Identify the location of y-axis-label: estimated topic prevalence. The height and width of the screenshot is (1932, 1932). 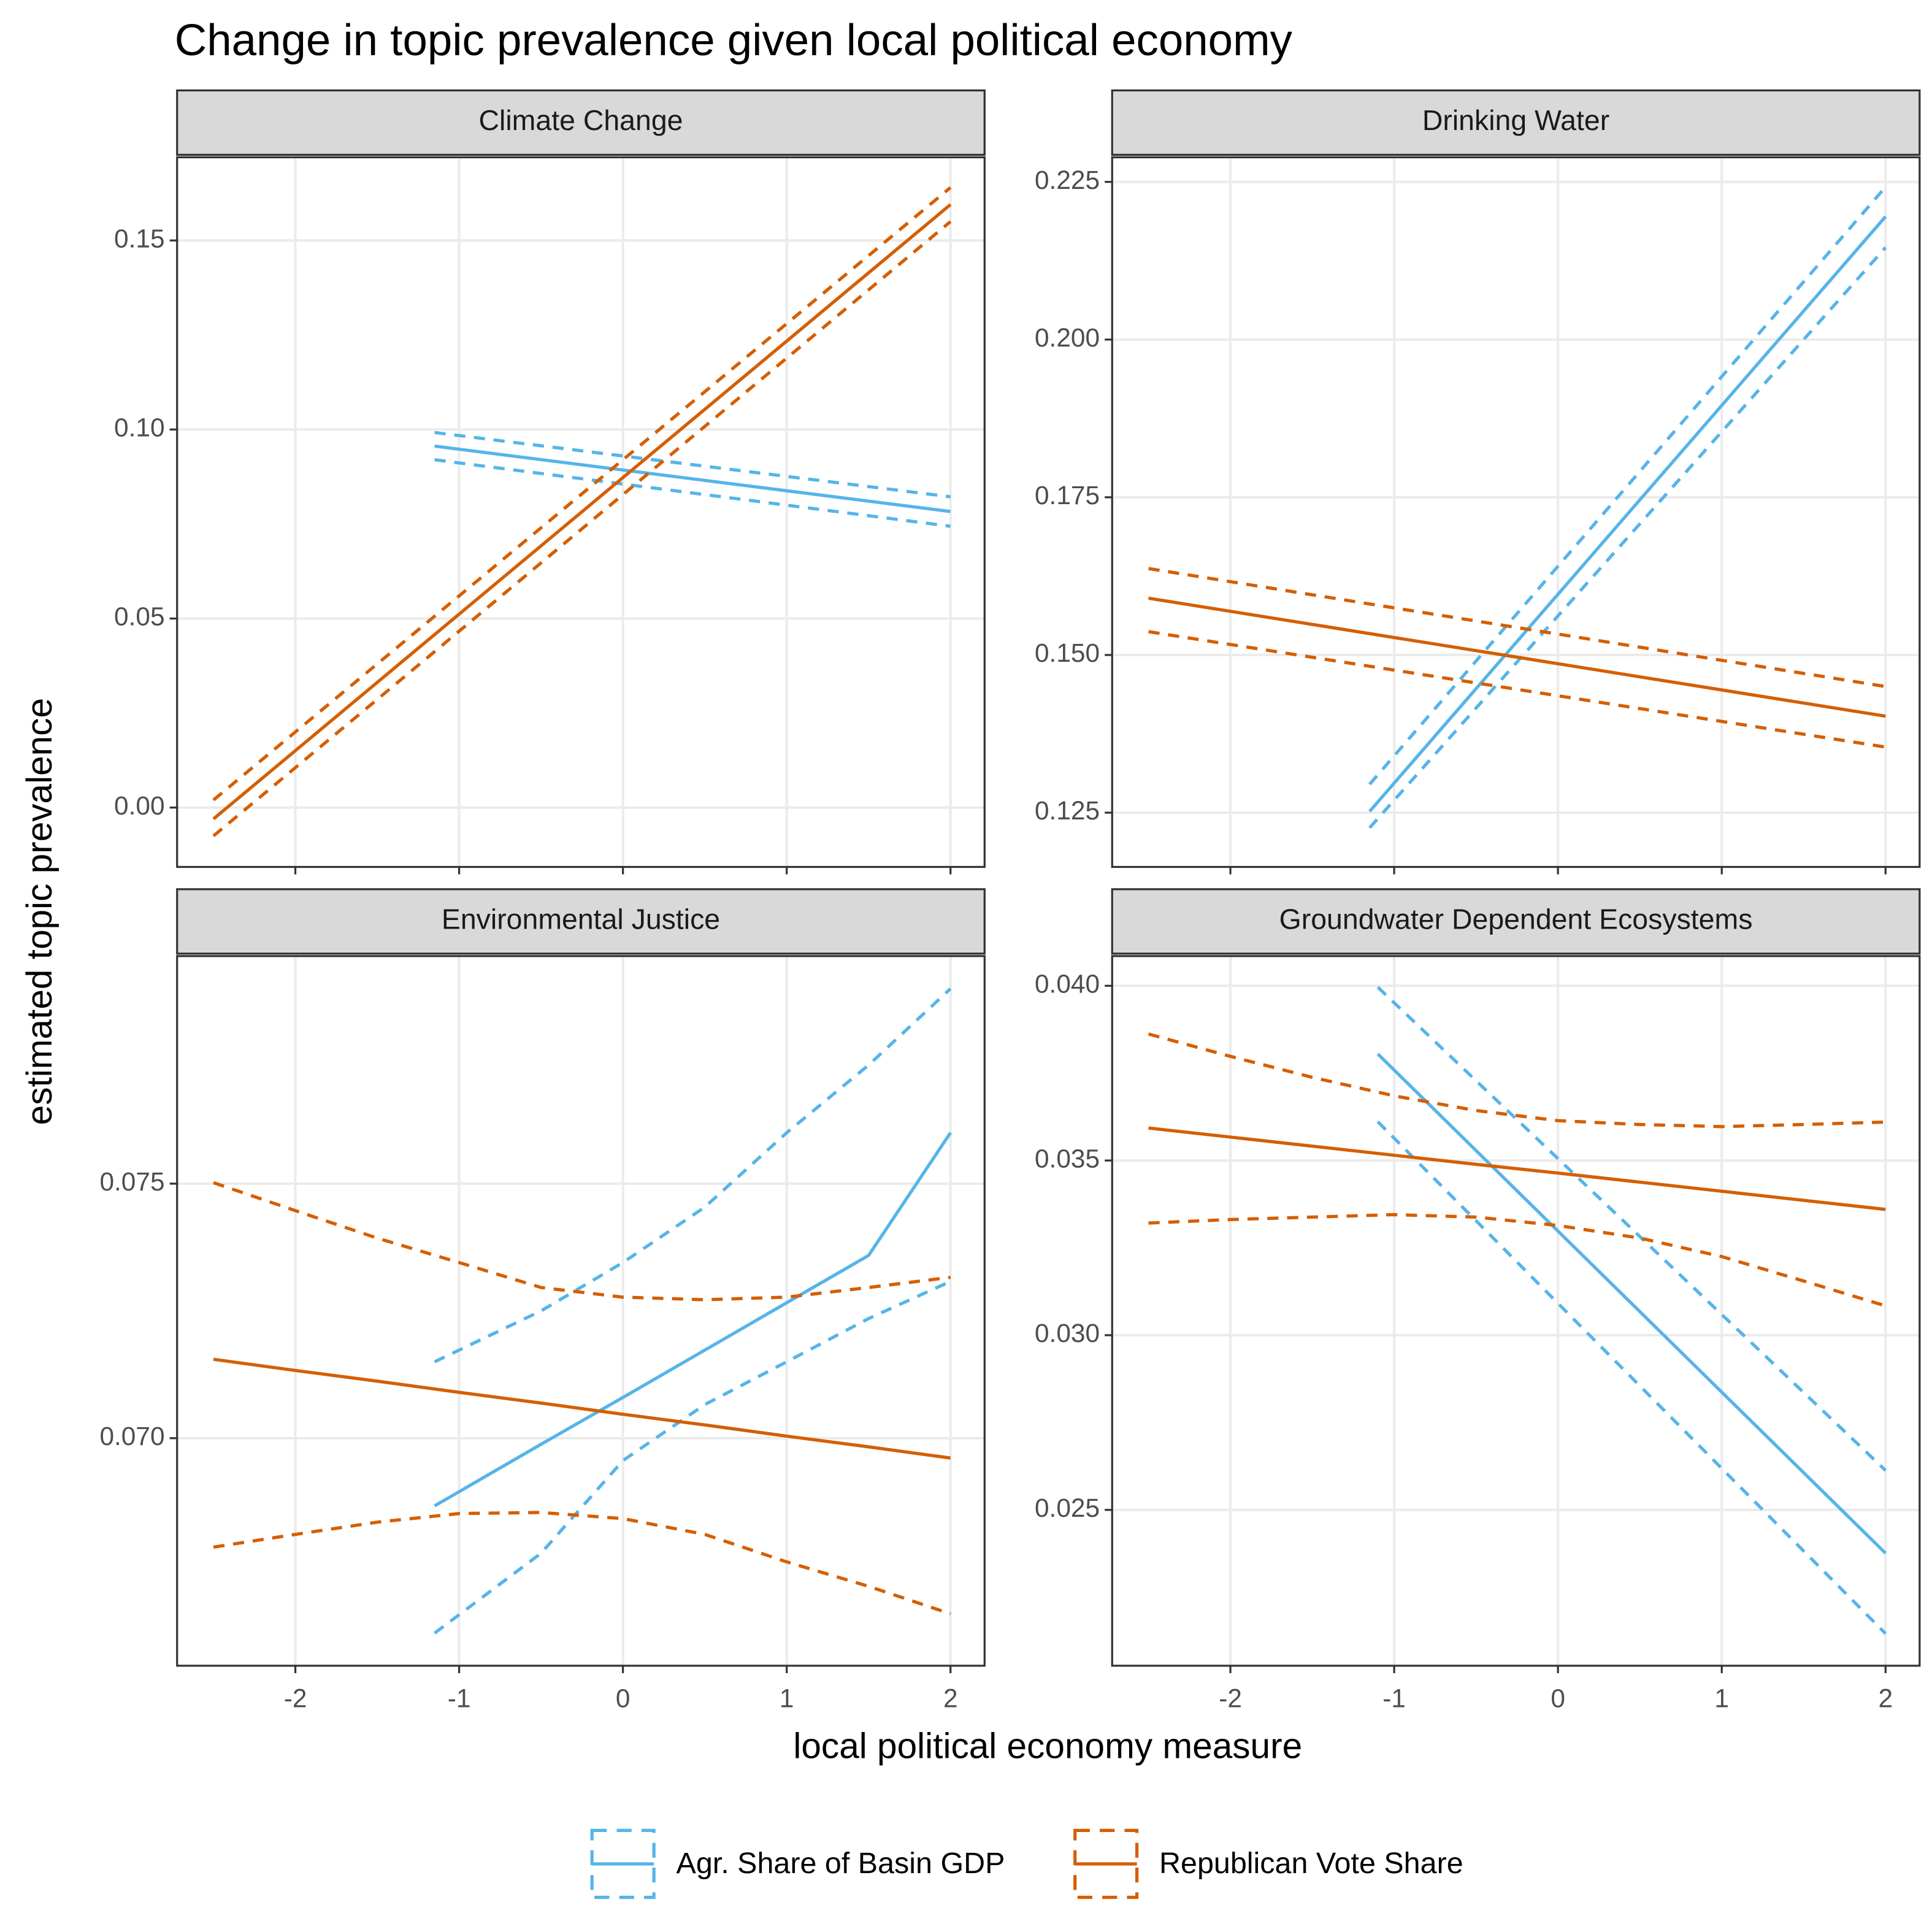
(39, 911).